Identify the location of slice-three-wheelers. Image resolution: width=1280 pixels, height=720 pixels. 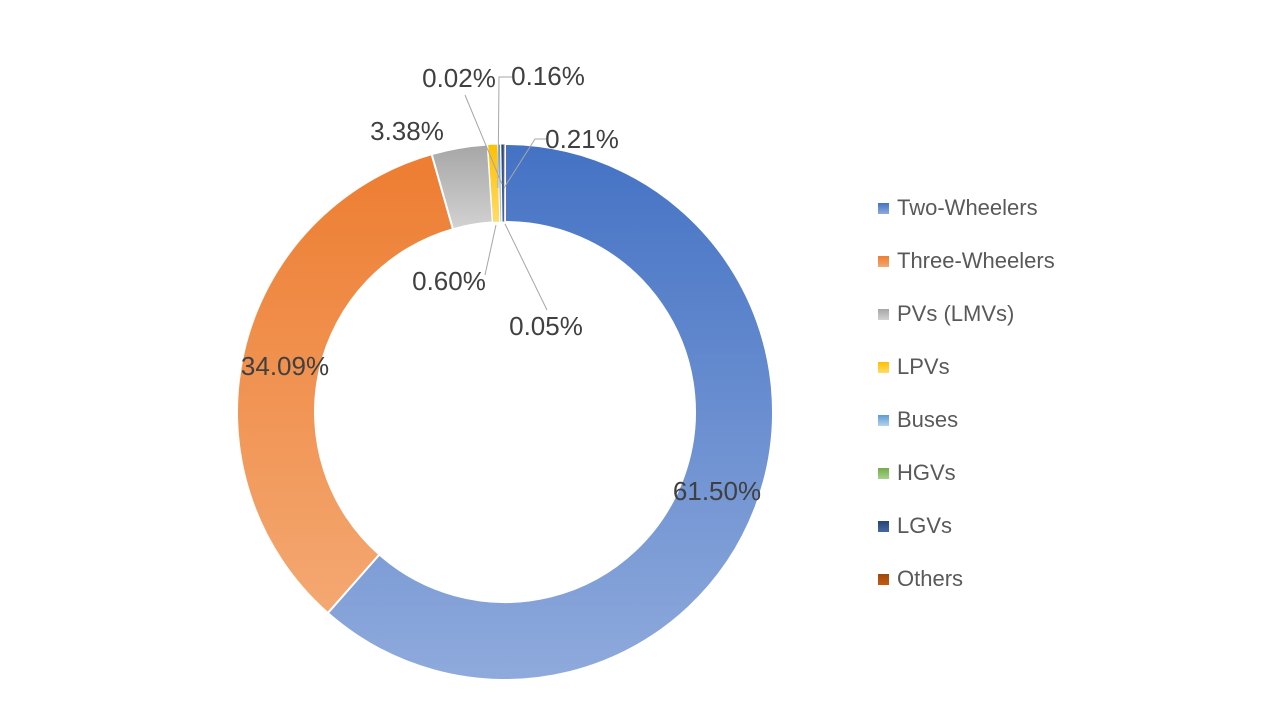
(345, 383).